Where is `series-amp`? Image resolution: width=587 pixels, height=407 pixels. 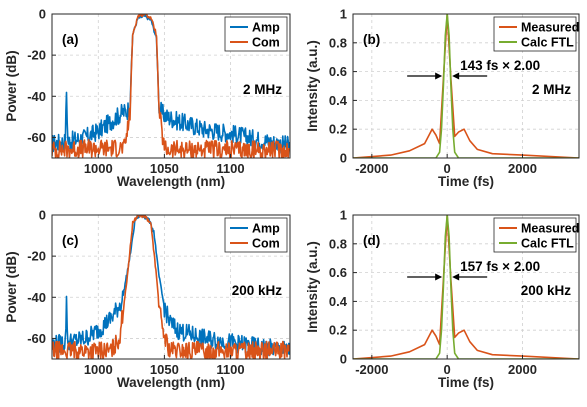
series-amp is located at coordinates (171, 84).